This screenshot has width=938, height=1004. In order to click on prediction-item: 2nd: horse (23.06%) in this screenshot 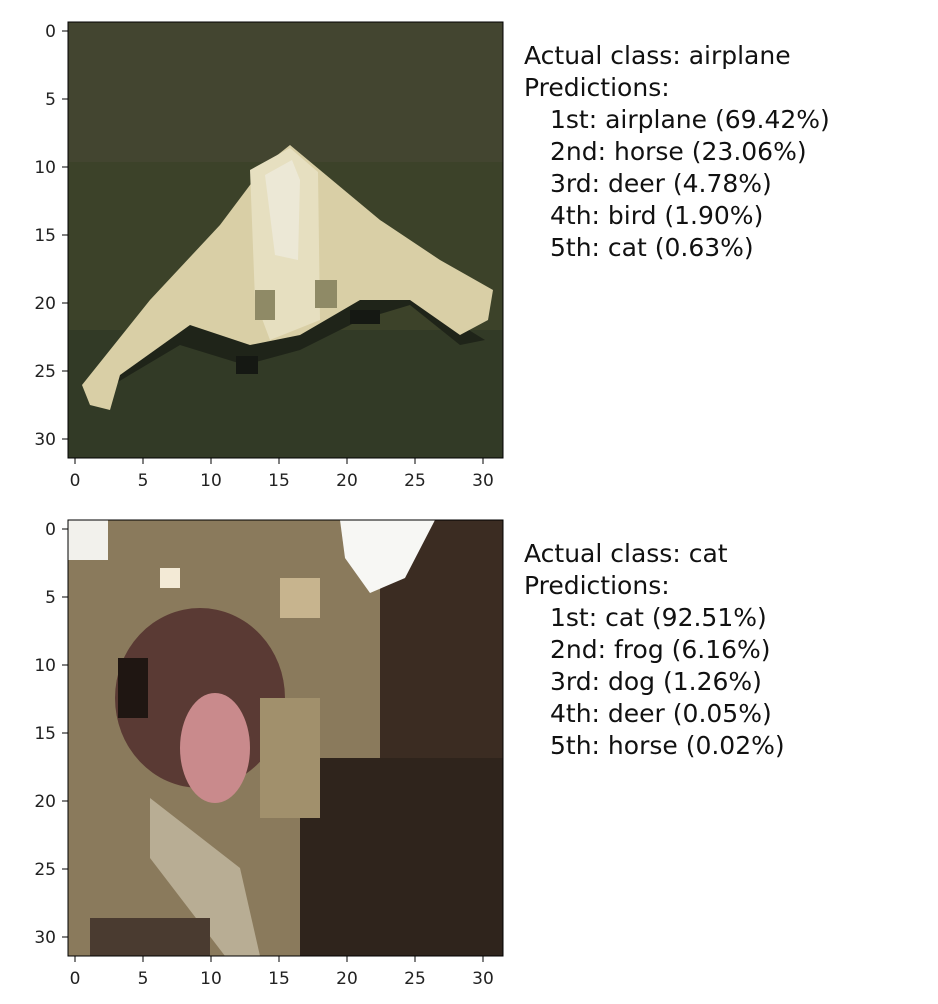, I will do `click(678, 151)`.